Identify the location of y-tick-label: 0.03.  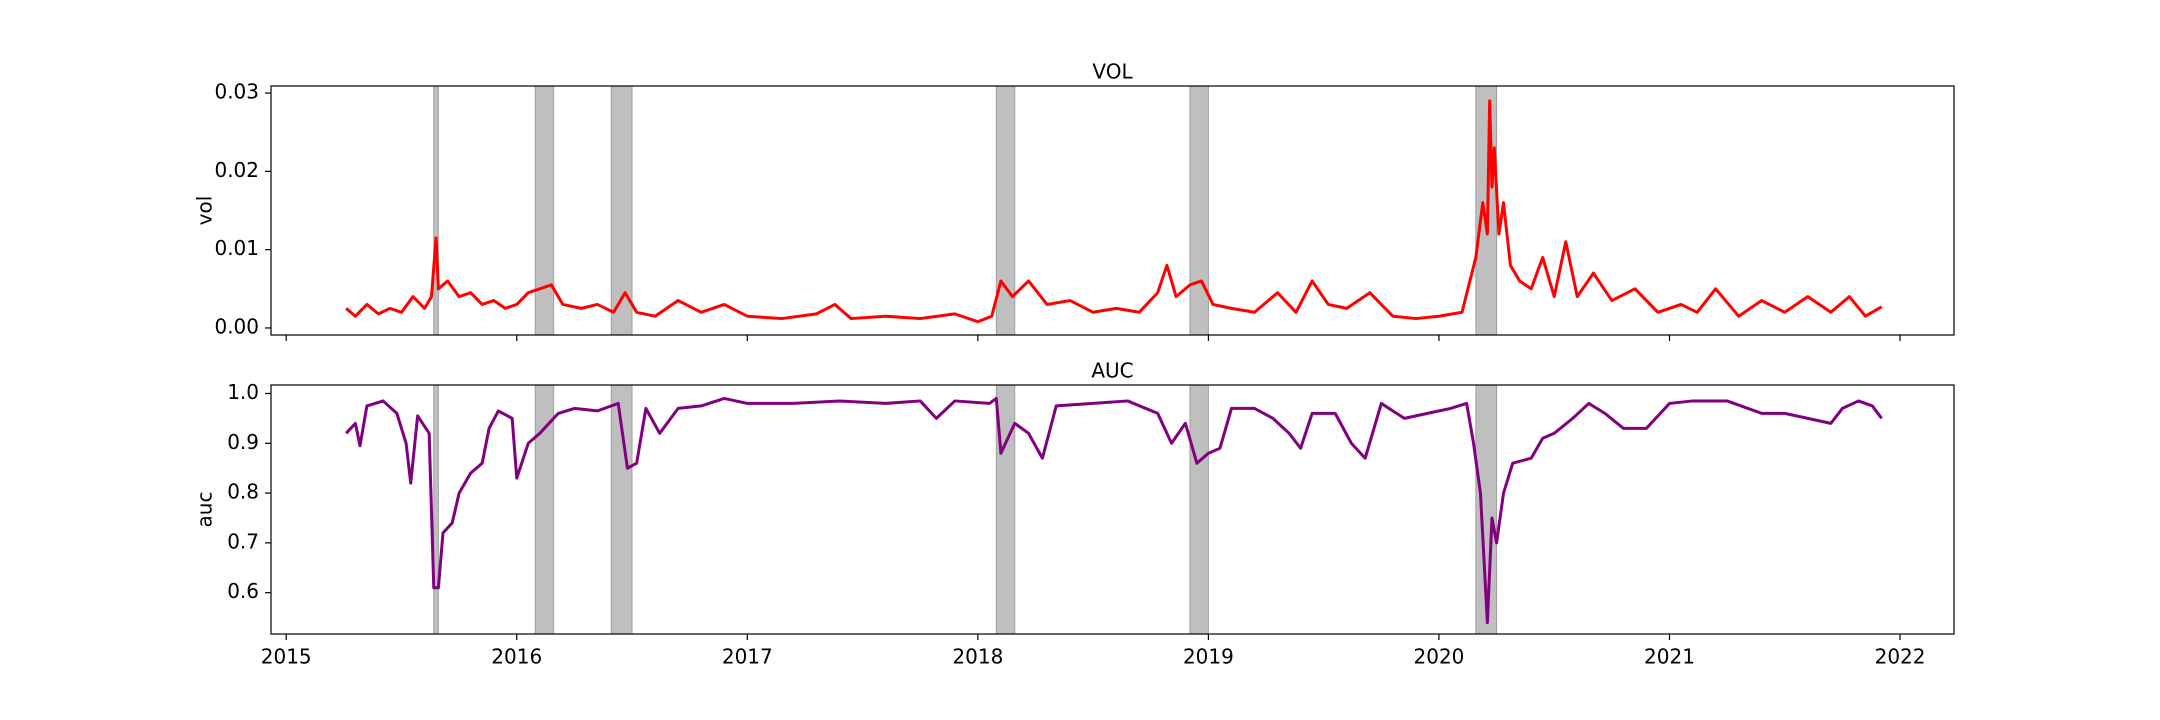
(236, 92).